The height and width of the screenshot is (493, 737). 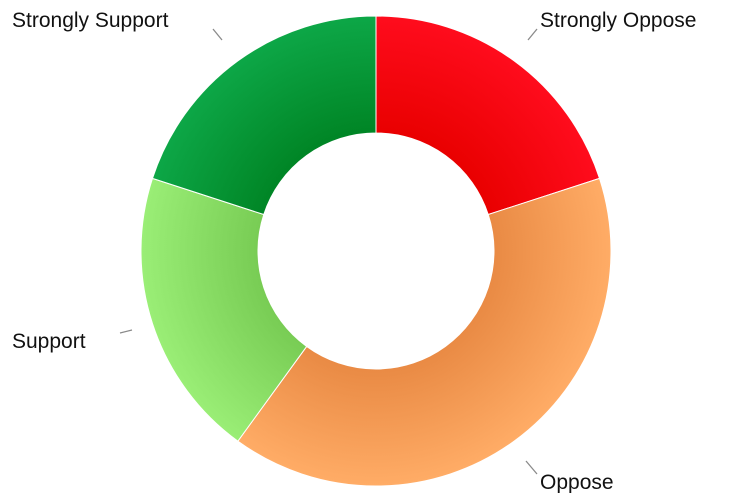 I want to click on slice-label-oppose: Oppose, so click(x=577, y=482).